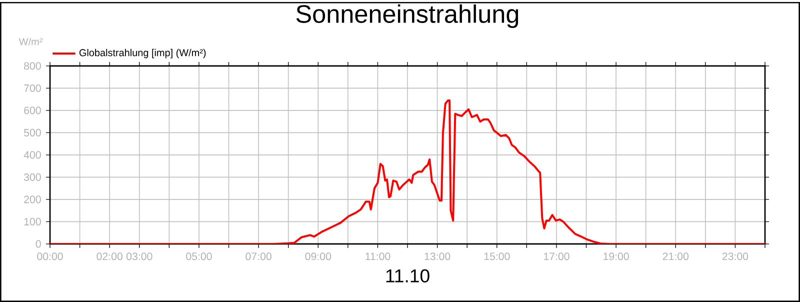 This screenshot has height=302, width=800. What do you see at coordinates (32, 200) in the screenshot?
I see `y-tick-label: 200` at bounding box center [32, 200].